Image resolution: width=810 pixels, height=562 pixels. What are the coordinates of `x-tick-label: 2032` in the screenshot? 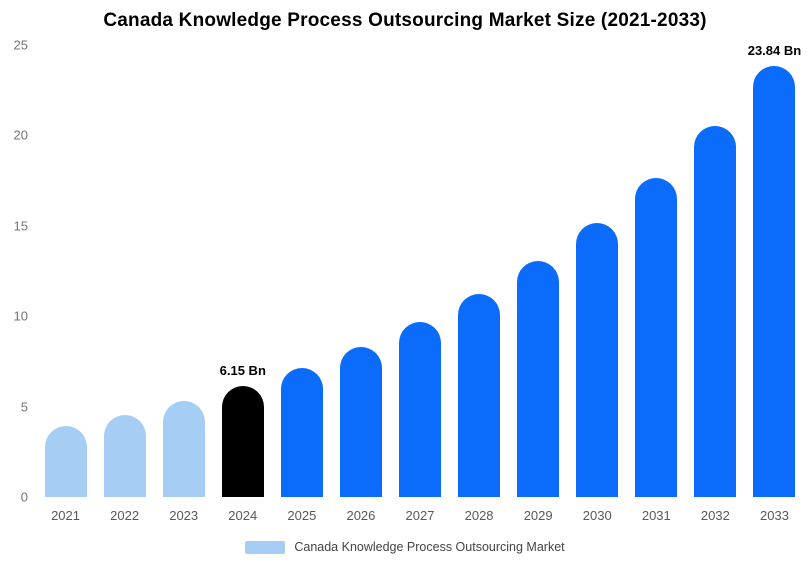 It's located at (715, 515).